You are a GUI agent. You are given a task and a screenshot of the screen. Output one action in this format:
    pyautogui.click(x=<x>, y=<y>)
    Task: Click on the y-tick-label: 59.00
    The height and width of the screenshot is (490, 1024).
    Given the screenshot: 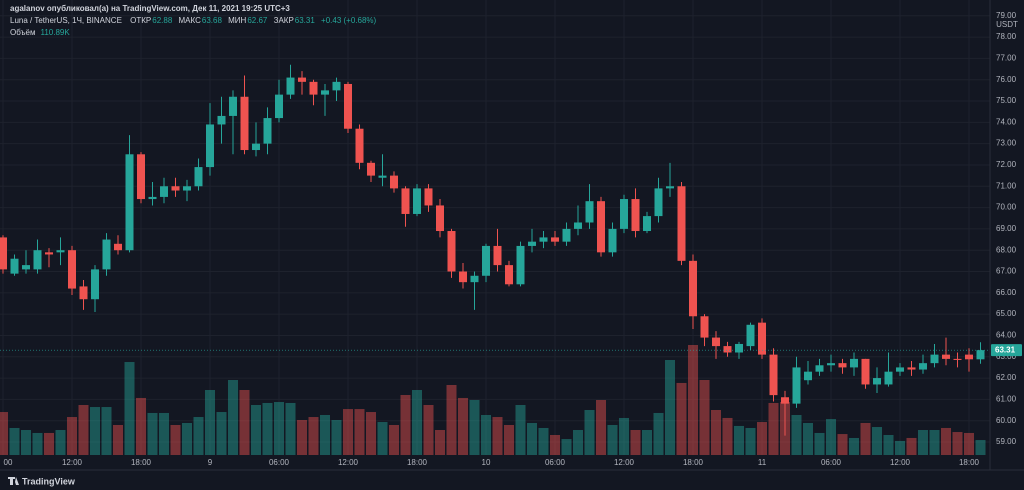 What is the action you would take?
    pyautogui.click(x=1006, y=441)
    